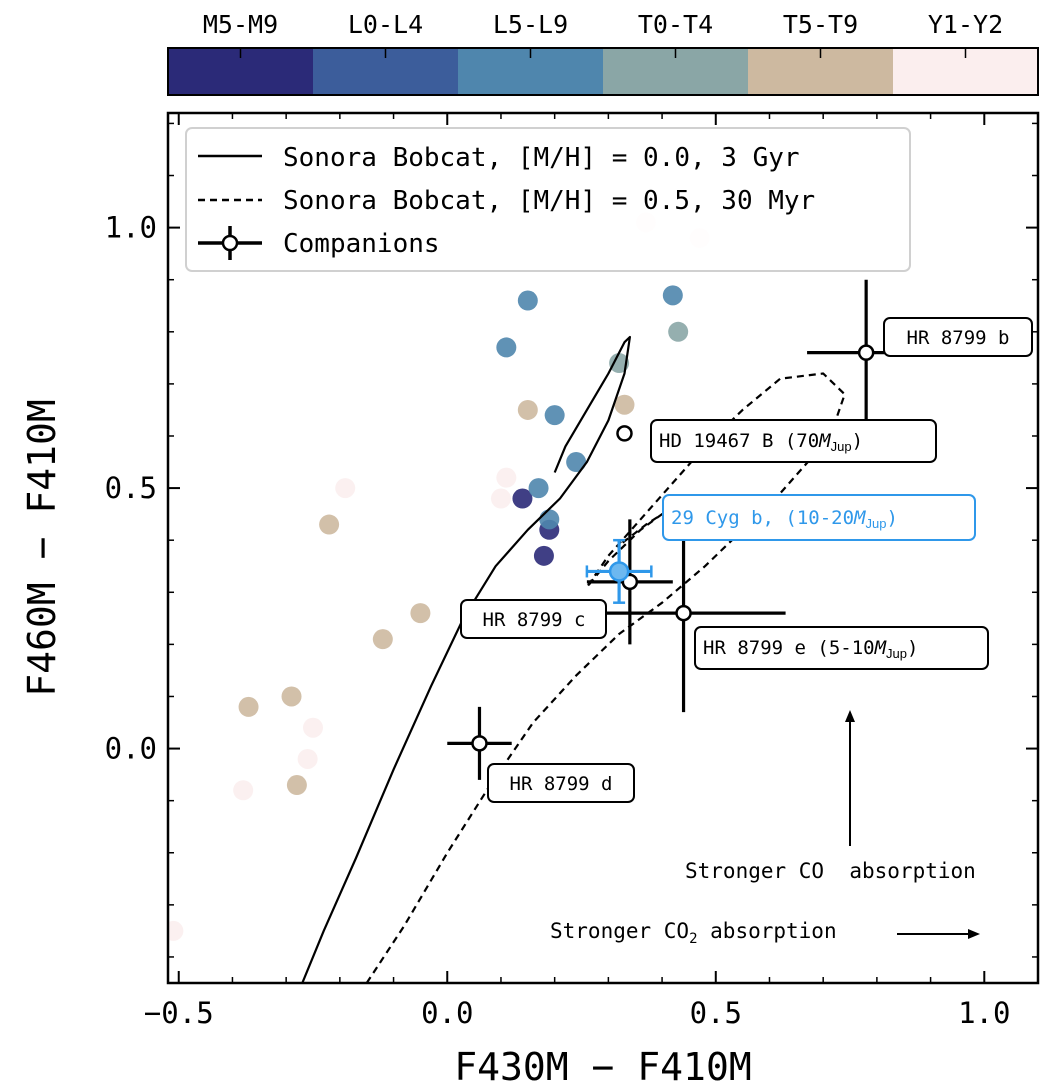 The width and height of the screenshot is (1048, 1091). I want to click on colorbar-frame, so click(603, 71).